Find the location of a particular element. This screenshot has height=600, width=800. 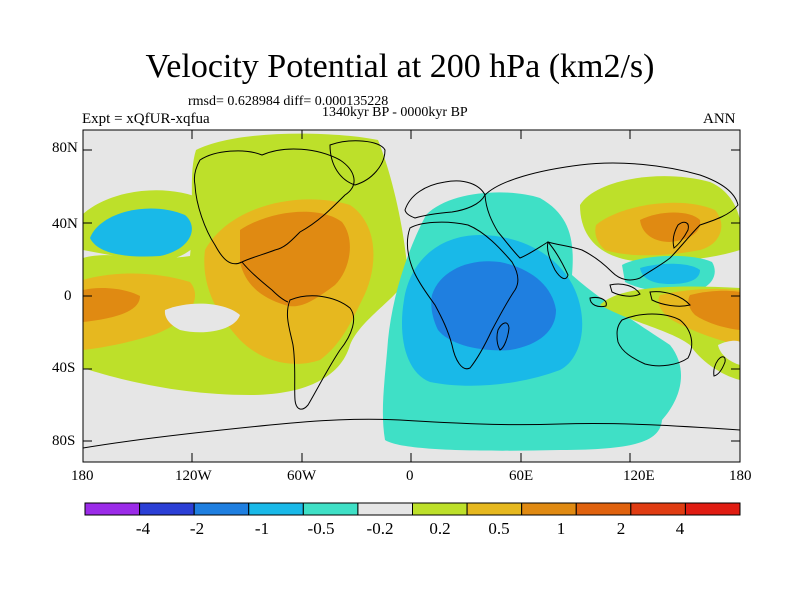

colorbar-label: 4 is located at coordinates (680, 528).